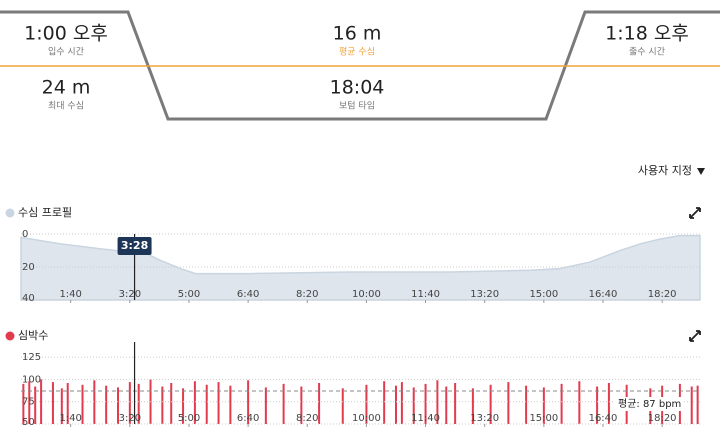 The width and height of the screenshot is (720, 435). I want to click on avg-depth-label: 평균 수심, so click(357, 52).